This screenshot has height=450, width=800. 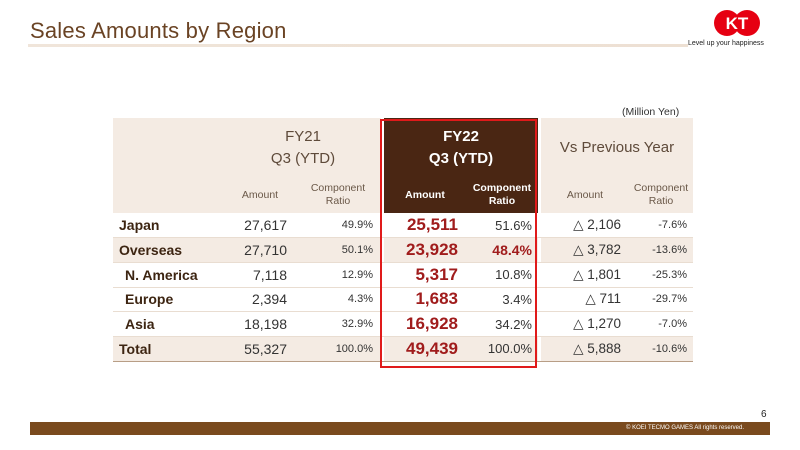 What do you see at coordinates (303, 147) in the screenshot?
I see `header-fy21: FY21 Q3 (YTD)` at bounding box center [303, 147].